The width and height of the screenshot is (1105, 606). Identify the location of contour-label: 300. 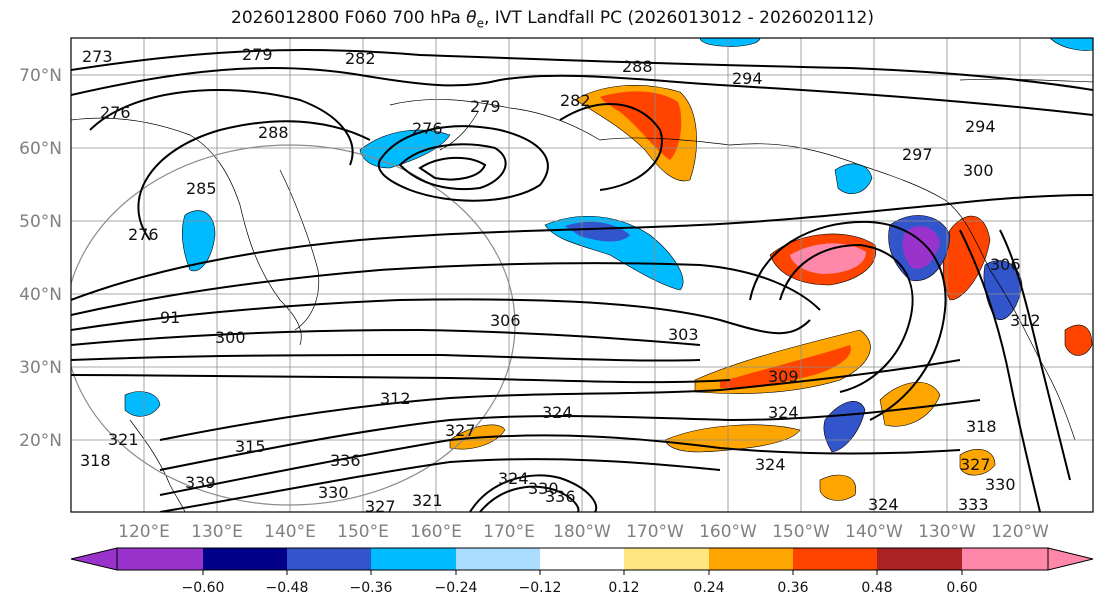
(230, 337).